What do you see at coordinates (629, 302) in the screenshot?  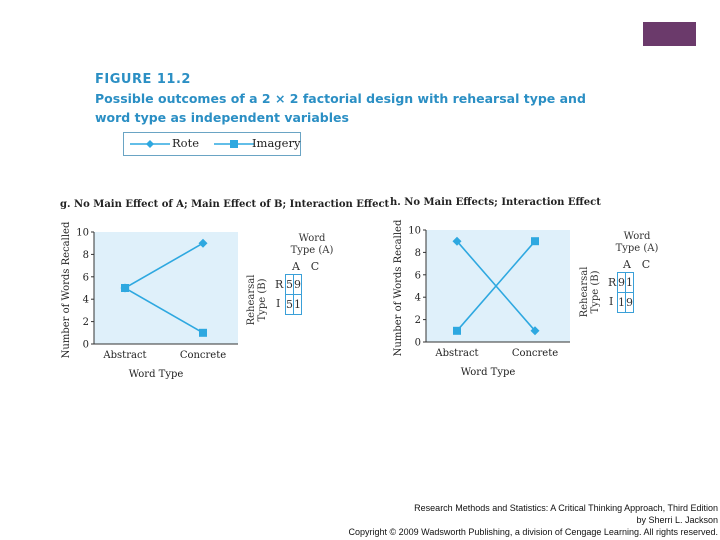 I see `panel-h-cell-i-c: 9` at bounding box center [629, 302].